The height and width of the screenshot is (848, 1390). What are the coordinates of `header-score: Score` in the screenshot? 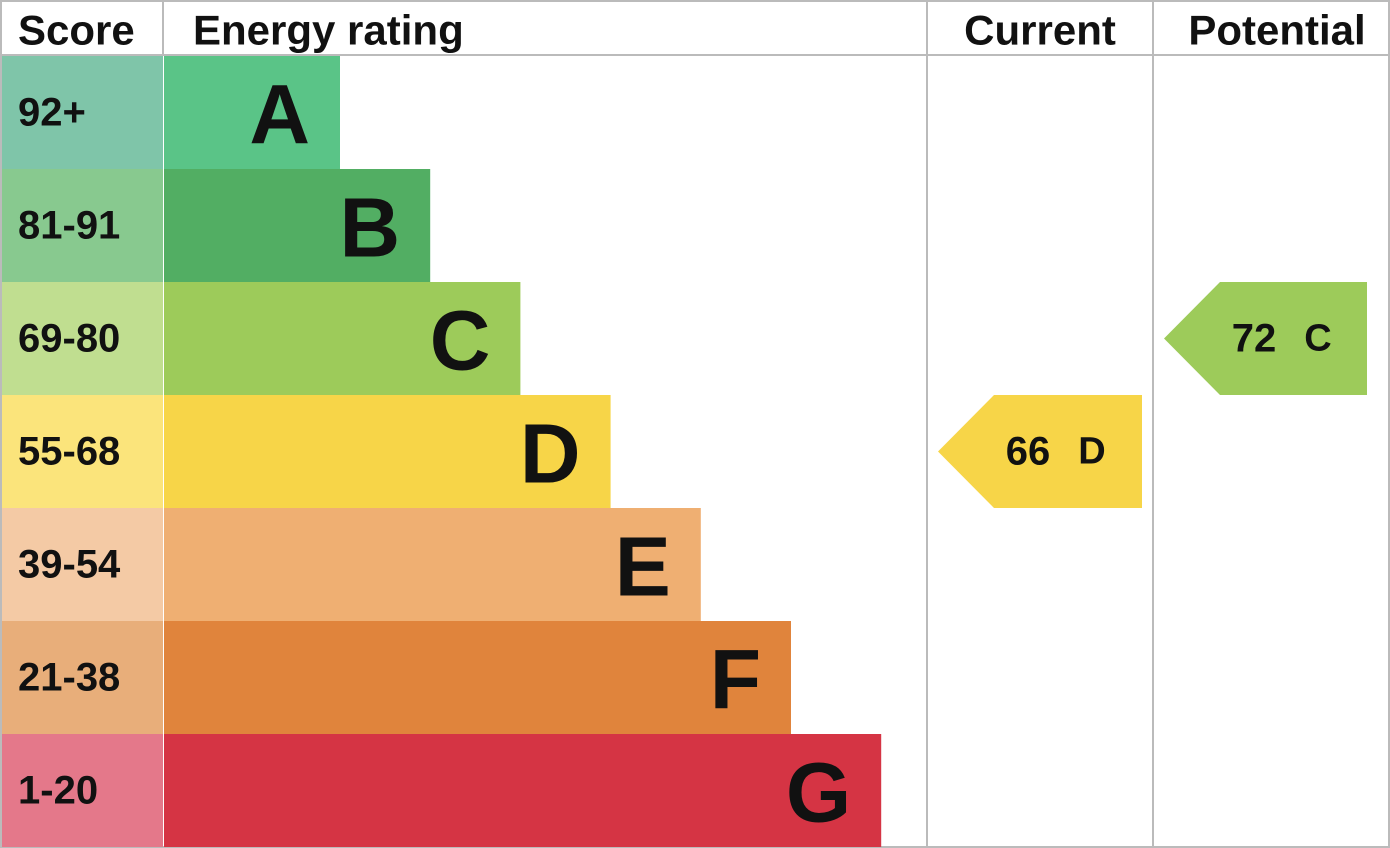 It's located at (76, 30).